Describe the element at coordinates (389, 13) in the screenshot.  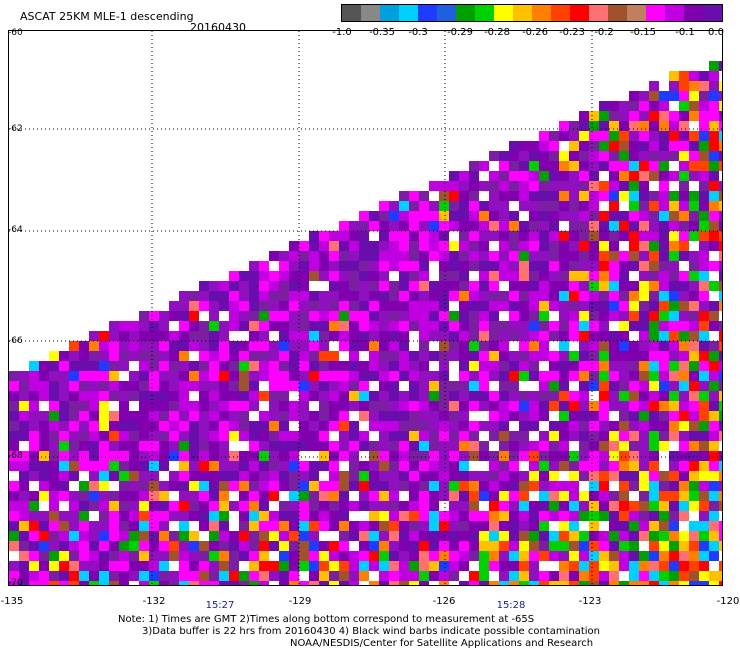
I see `colorbar-segment` at that location.